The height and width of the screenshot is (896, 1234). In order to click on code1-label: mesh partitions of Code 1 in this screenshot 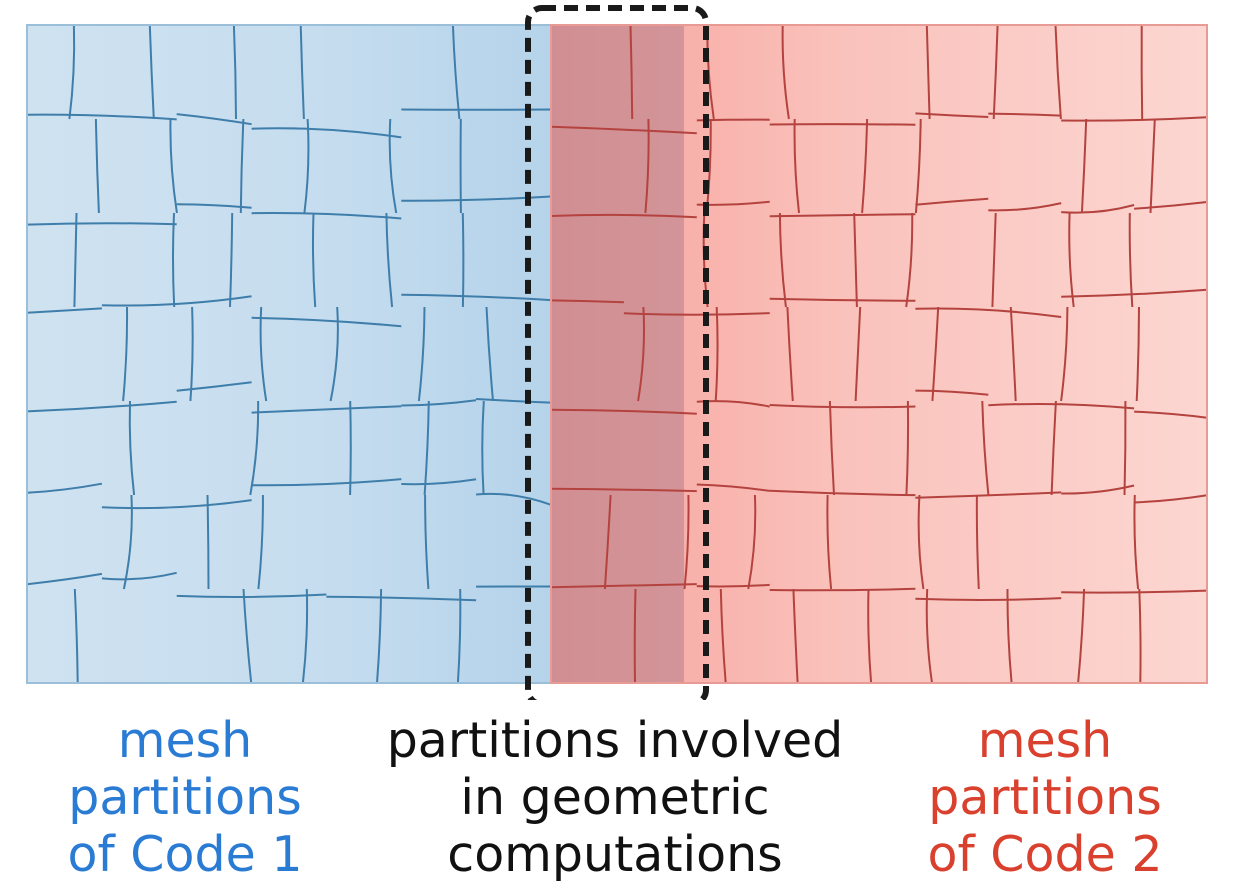, I will do `click(185, 797)`.